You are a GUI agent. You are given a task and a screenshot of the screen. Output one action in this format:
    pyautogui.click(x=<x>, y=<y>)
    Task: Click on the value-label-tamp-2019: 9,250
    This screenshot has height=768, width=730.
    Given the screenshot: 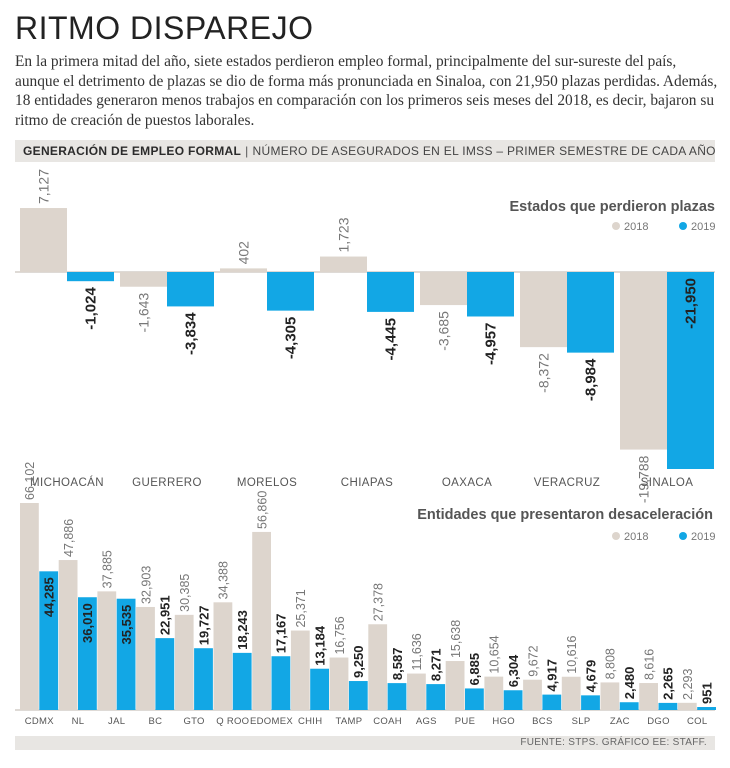 What is the action you would take?
    pyautogui.click(x=358, y=661)
    